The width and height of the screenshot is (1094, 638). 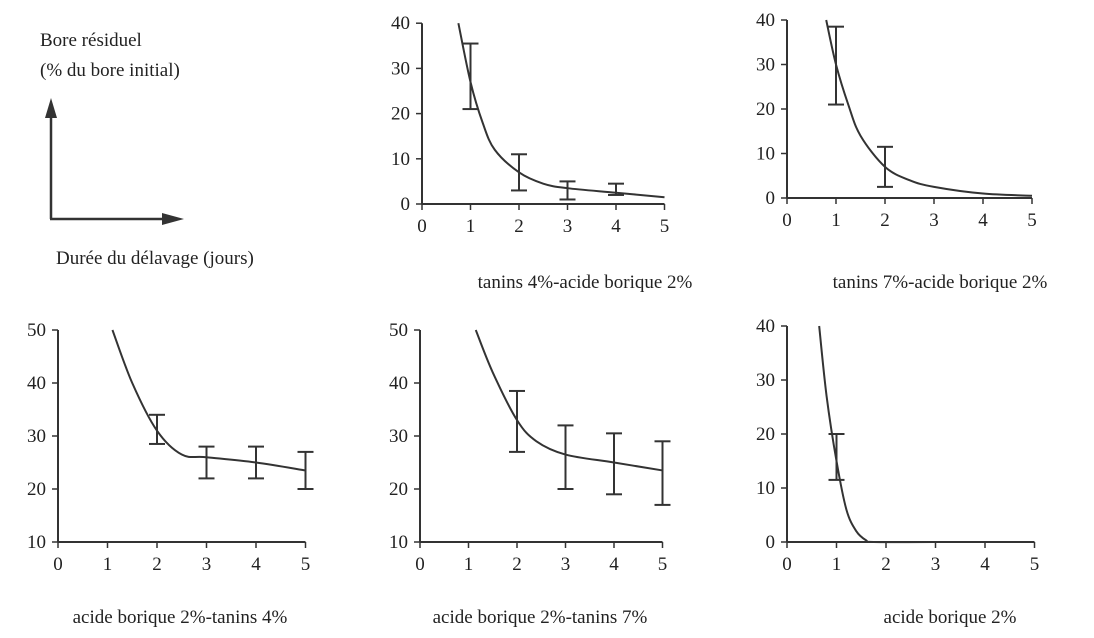 I want to click on chart-title: tanins 4%-acide borique 2%, so click(x=585, y=282).